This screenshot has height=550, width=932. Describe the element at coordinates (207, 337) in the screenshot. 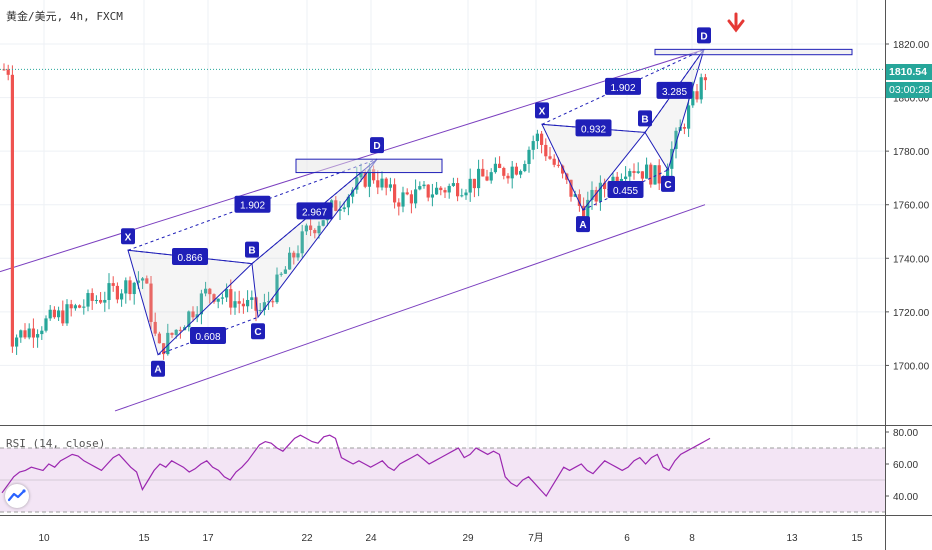

I see `pattern-ratio-label: 0.608` at that location.